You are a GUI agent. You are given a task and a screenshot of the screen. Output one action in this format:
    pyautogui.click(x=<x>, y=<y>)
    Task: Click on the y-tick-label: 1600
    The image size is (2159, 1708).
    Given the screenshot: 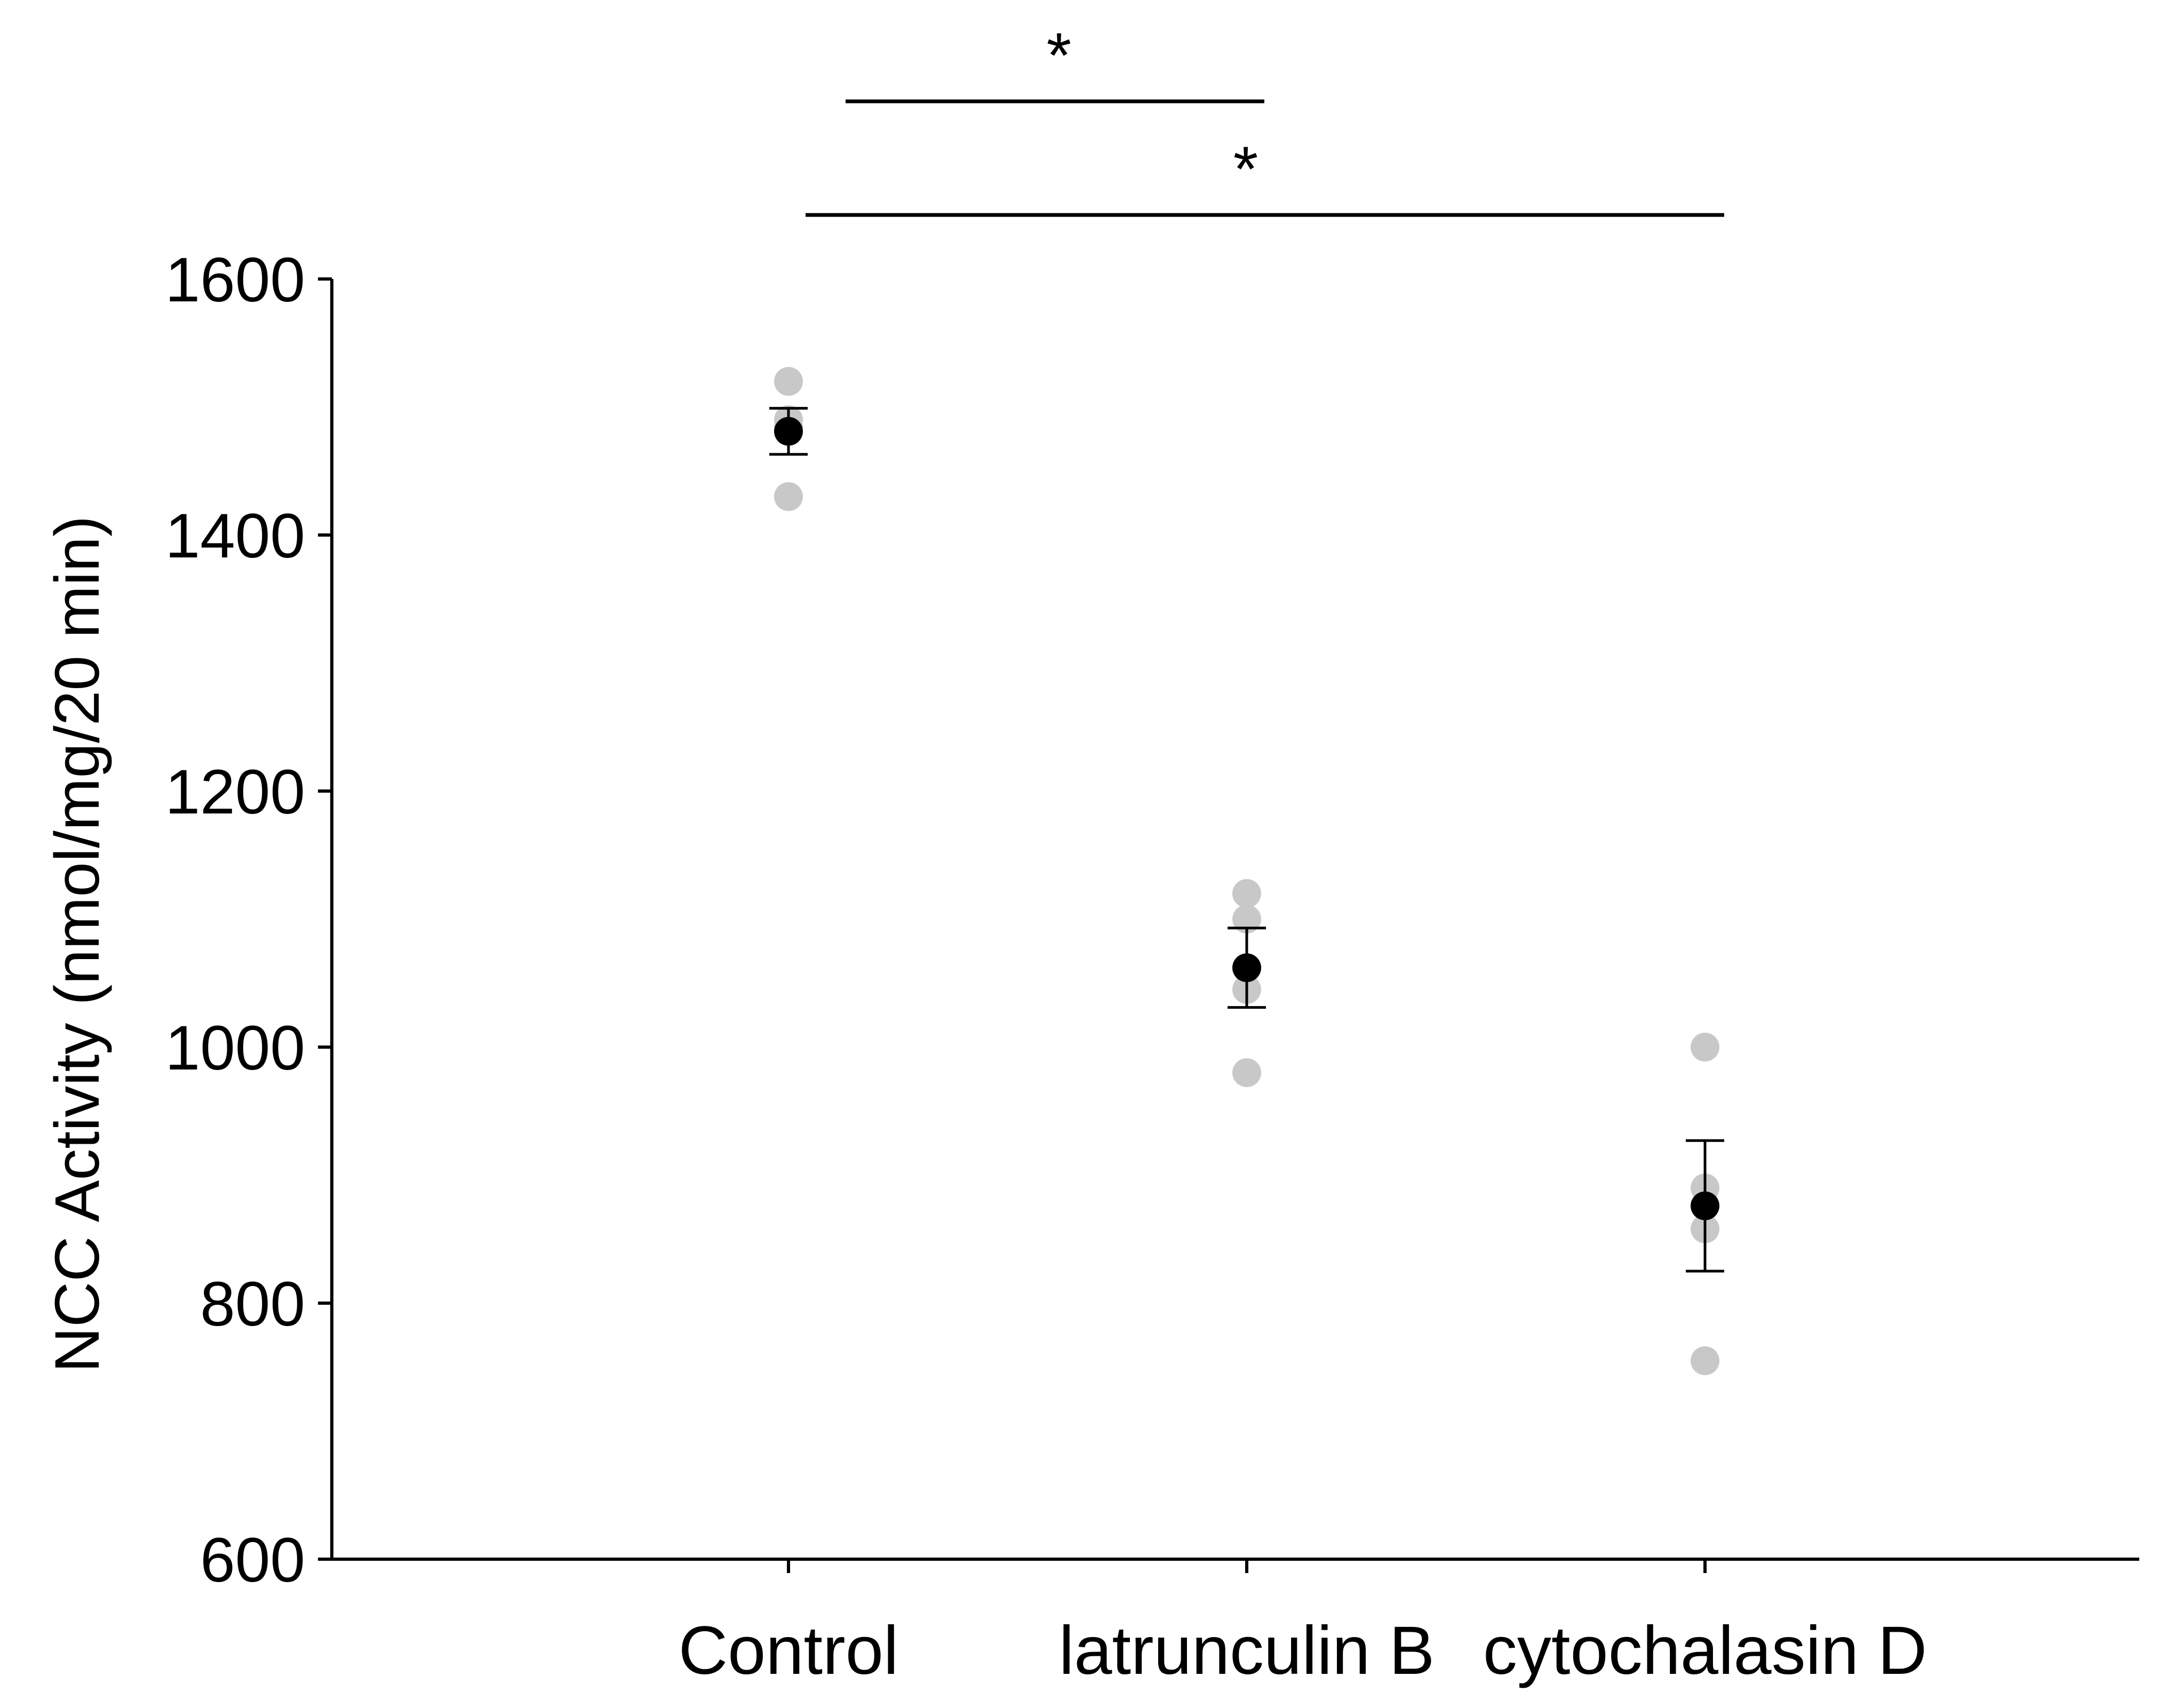 What is the action you would take?
    pyautogui.click(x=235, y=280)
    